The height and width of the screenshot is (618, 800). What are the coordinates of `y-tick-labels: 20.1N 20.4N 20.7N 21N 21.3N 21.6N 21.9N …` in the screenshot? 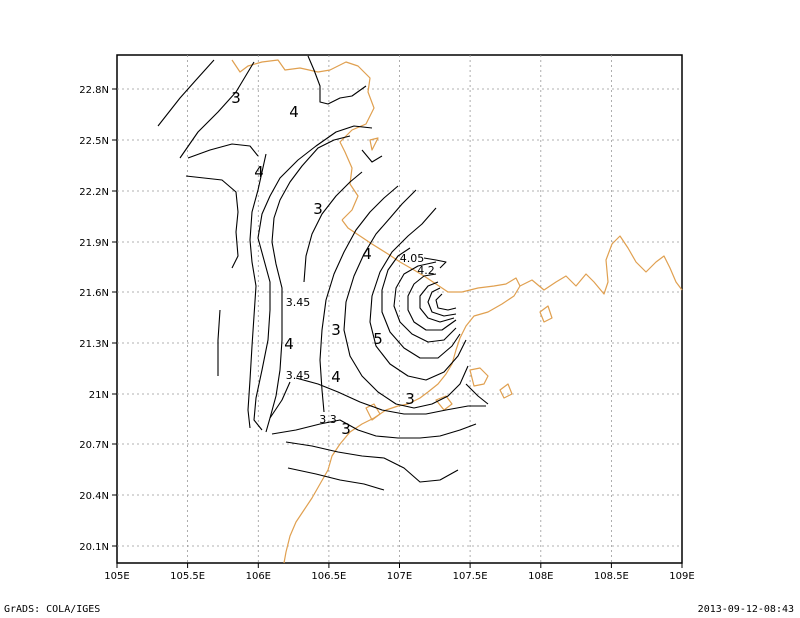 It's located at (94, 319).